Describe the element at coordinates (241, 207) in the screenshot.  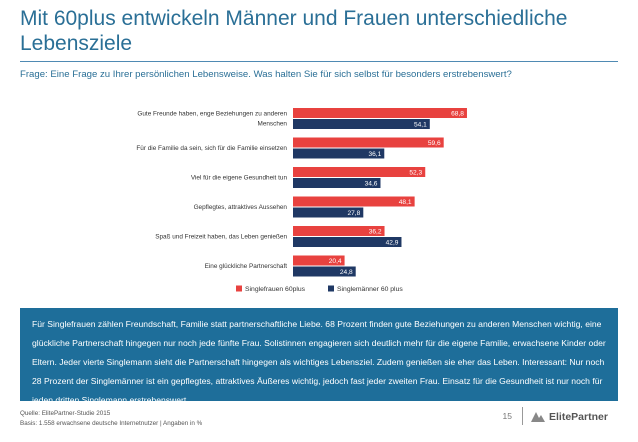
I see `category-label: Gepflegtes, attraktives Aussehen` at that location.